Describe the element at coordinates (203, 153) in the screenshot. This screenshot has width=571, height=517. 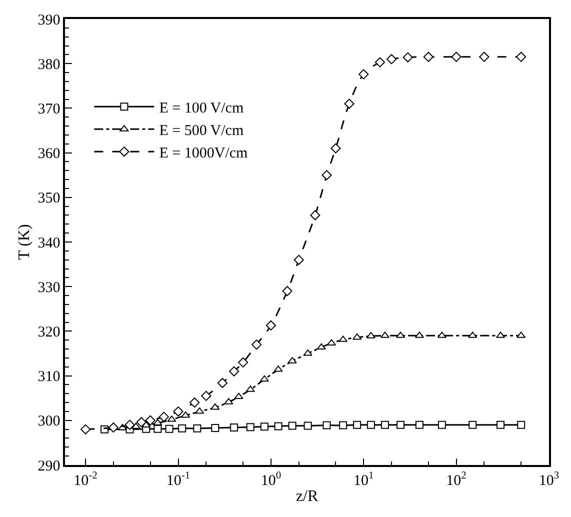
I see `legend-label: E = 1000V/cm` at that location.